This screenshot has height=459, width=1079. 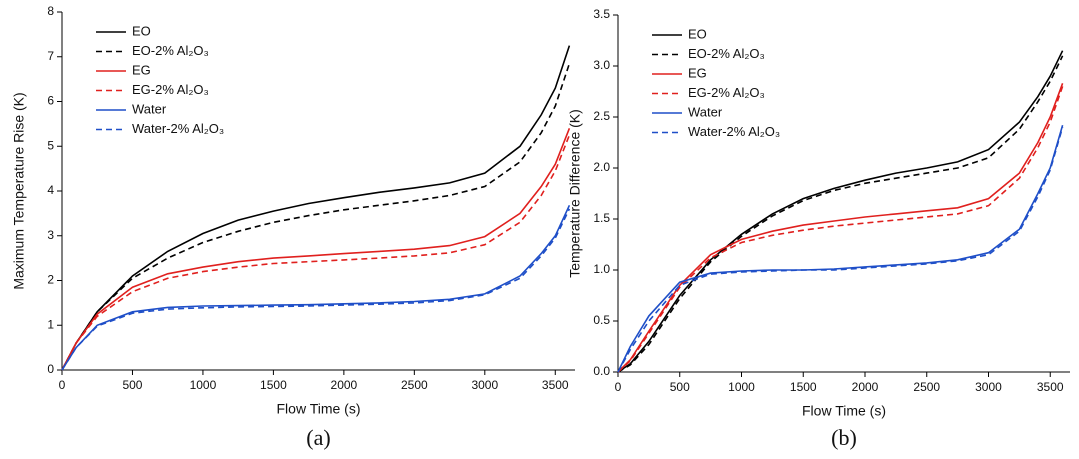 What do you see at coordinates (601, 116) in the screenshot?
I see `y-tick-label: 2.5` at bounding box center [601, 116].